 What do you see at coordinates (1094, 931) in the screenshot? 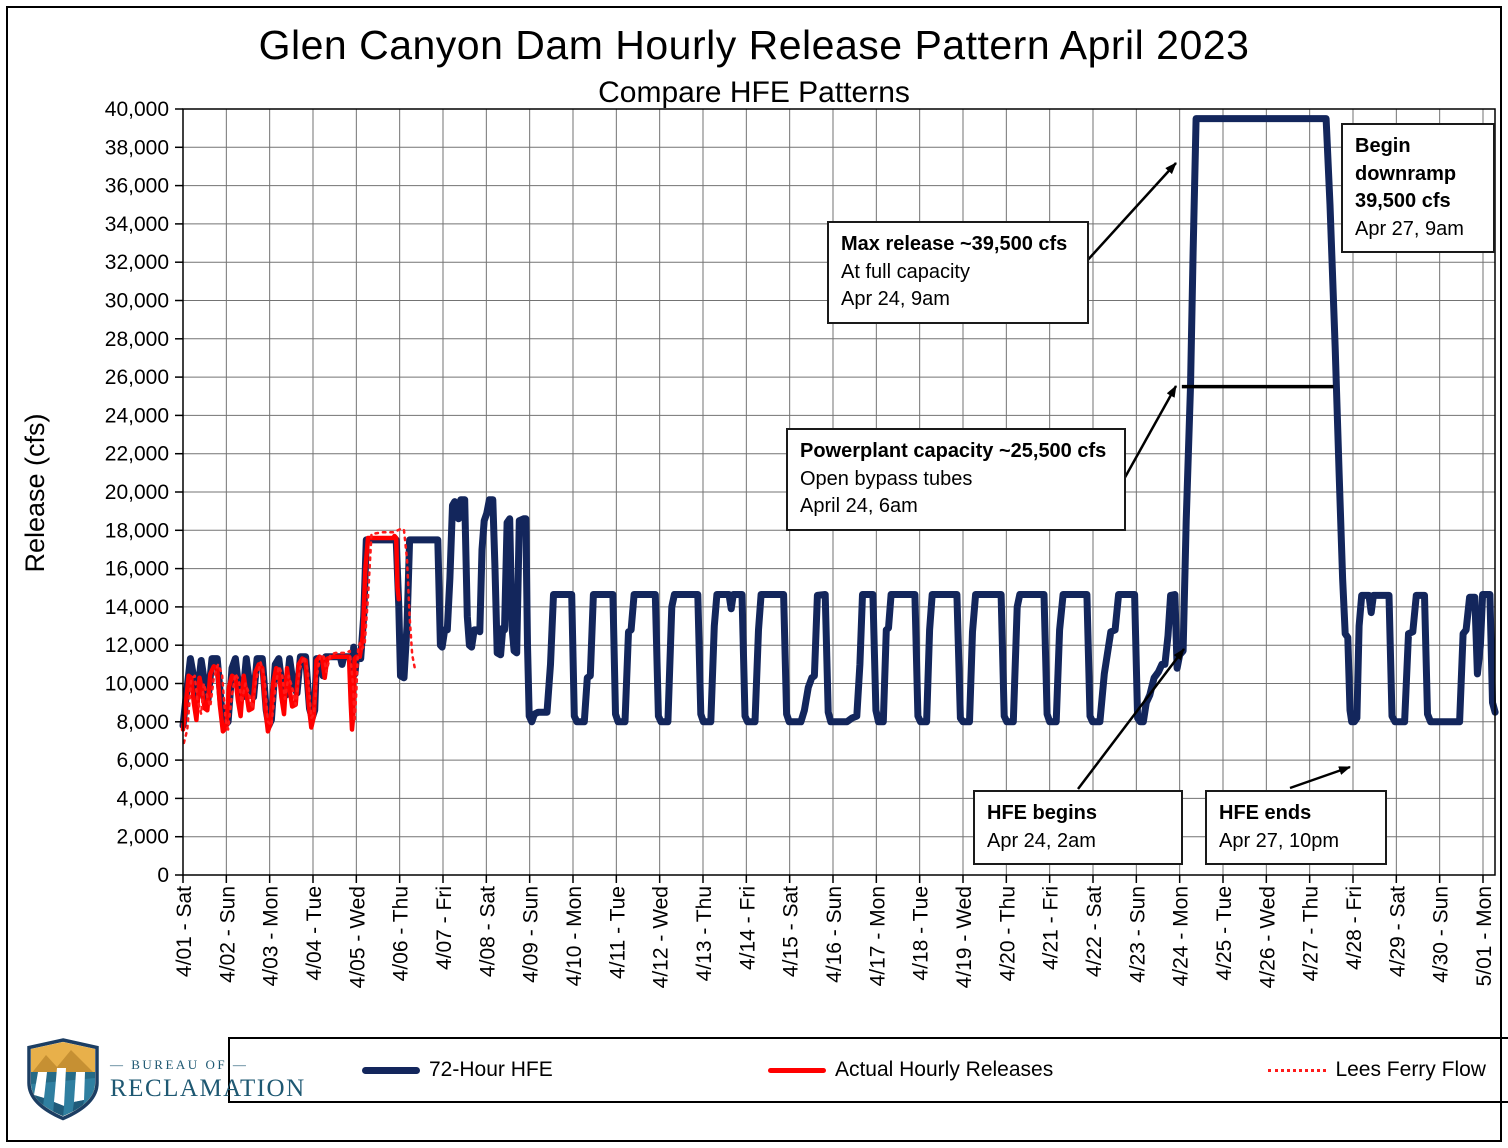
I see `x-tick-label: 4/22 - Sat` at bounding box center [1094, 931].